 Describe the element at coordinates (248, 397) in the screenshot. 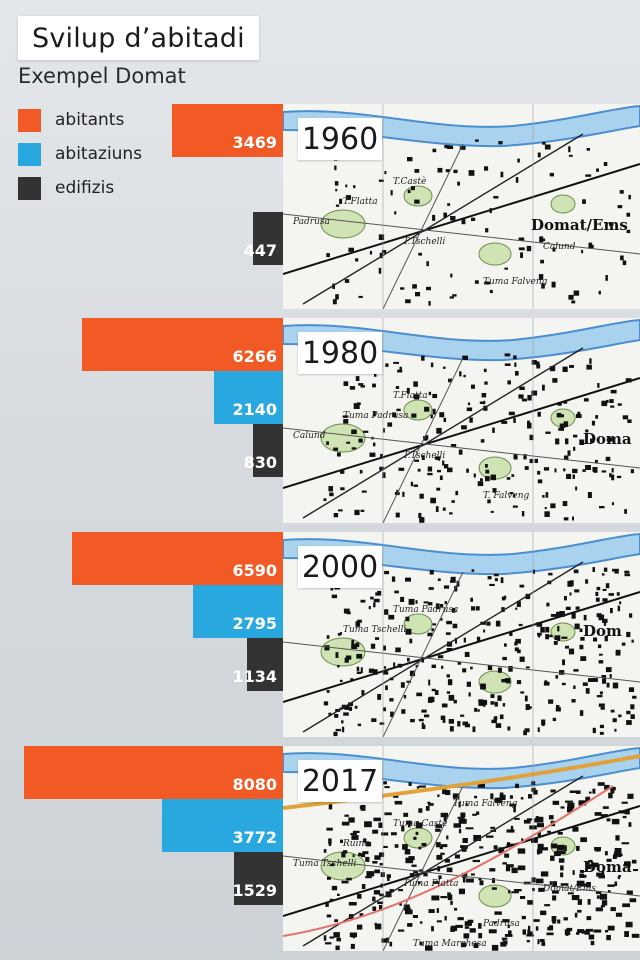

I see `bar-abitaziuns-1980: 2140` at that location.